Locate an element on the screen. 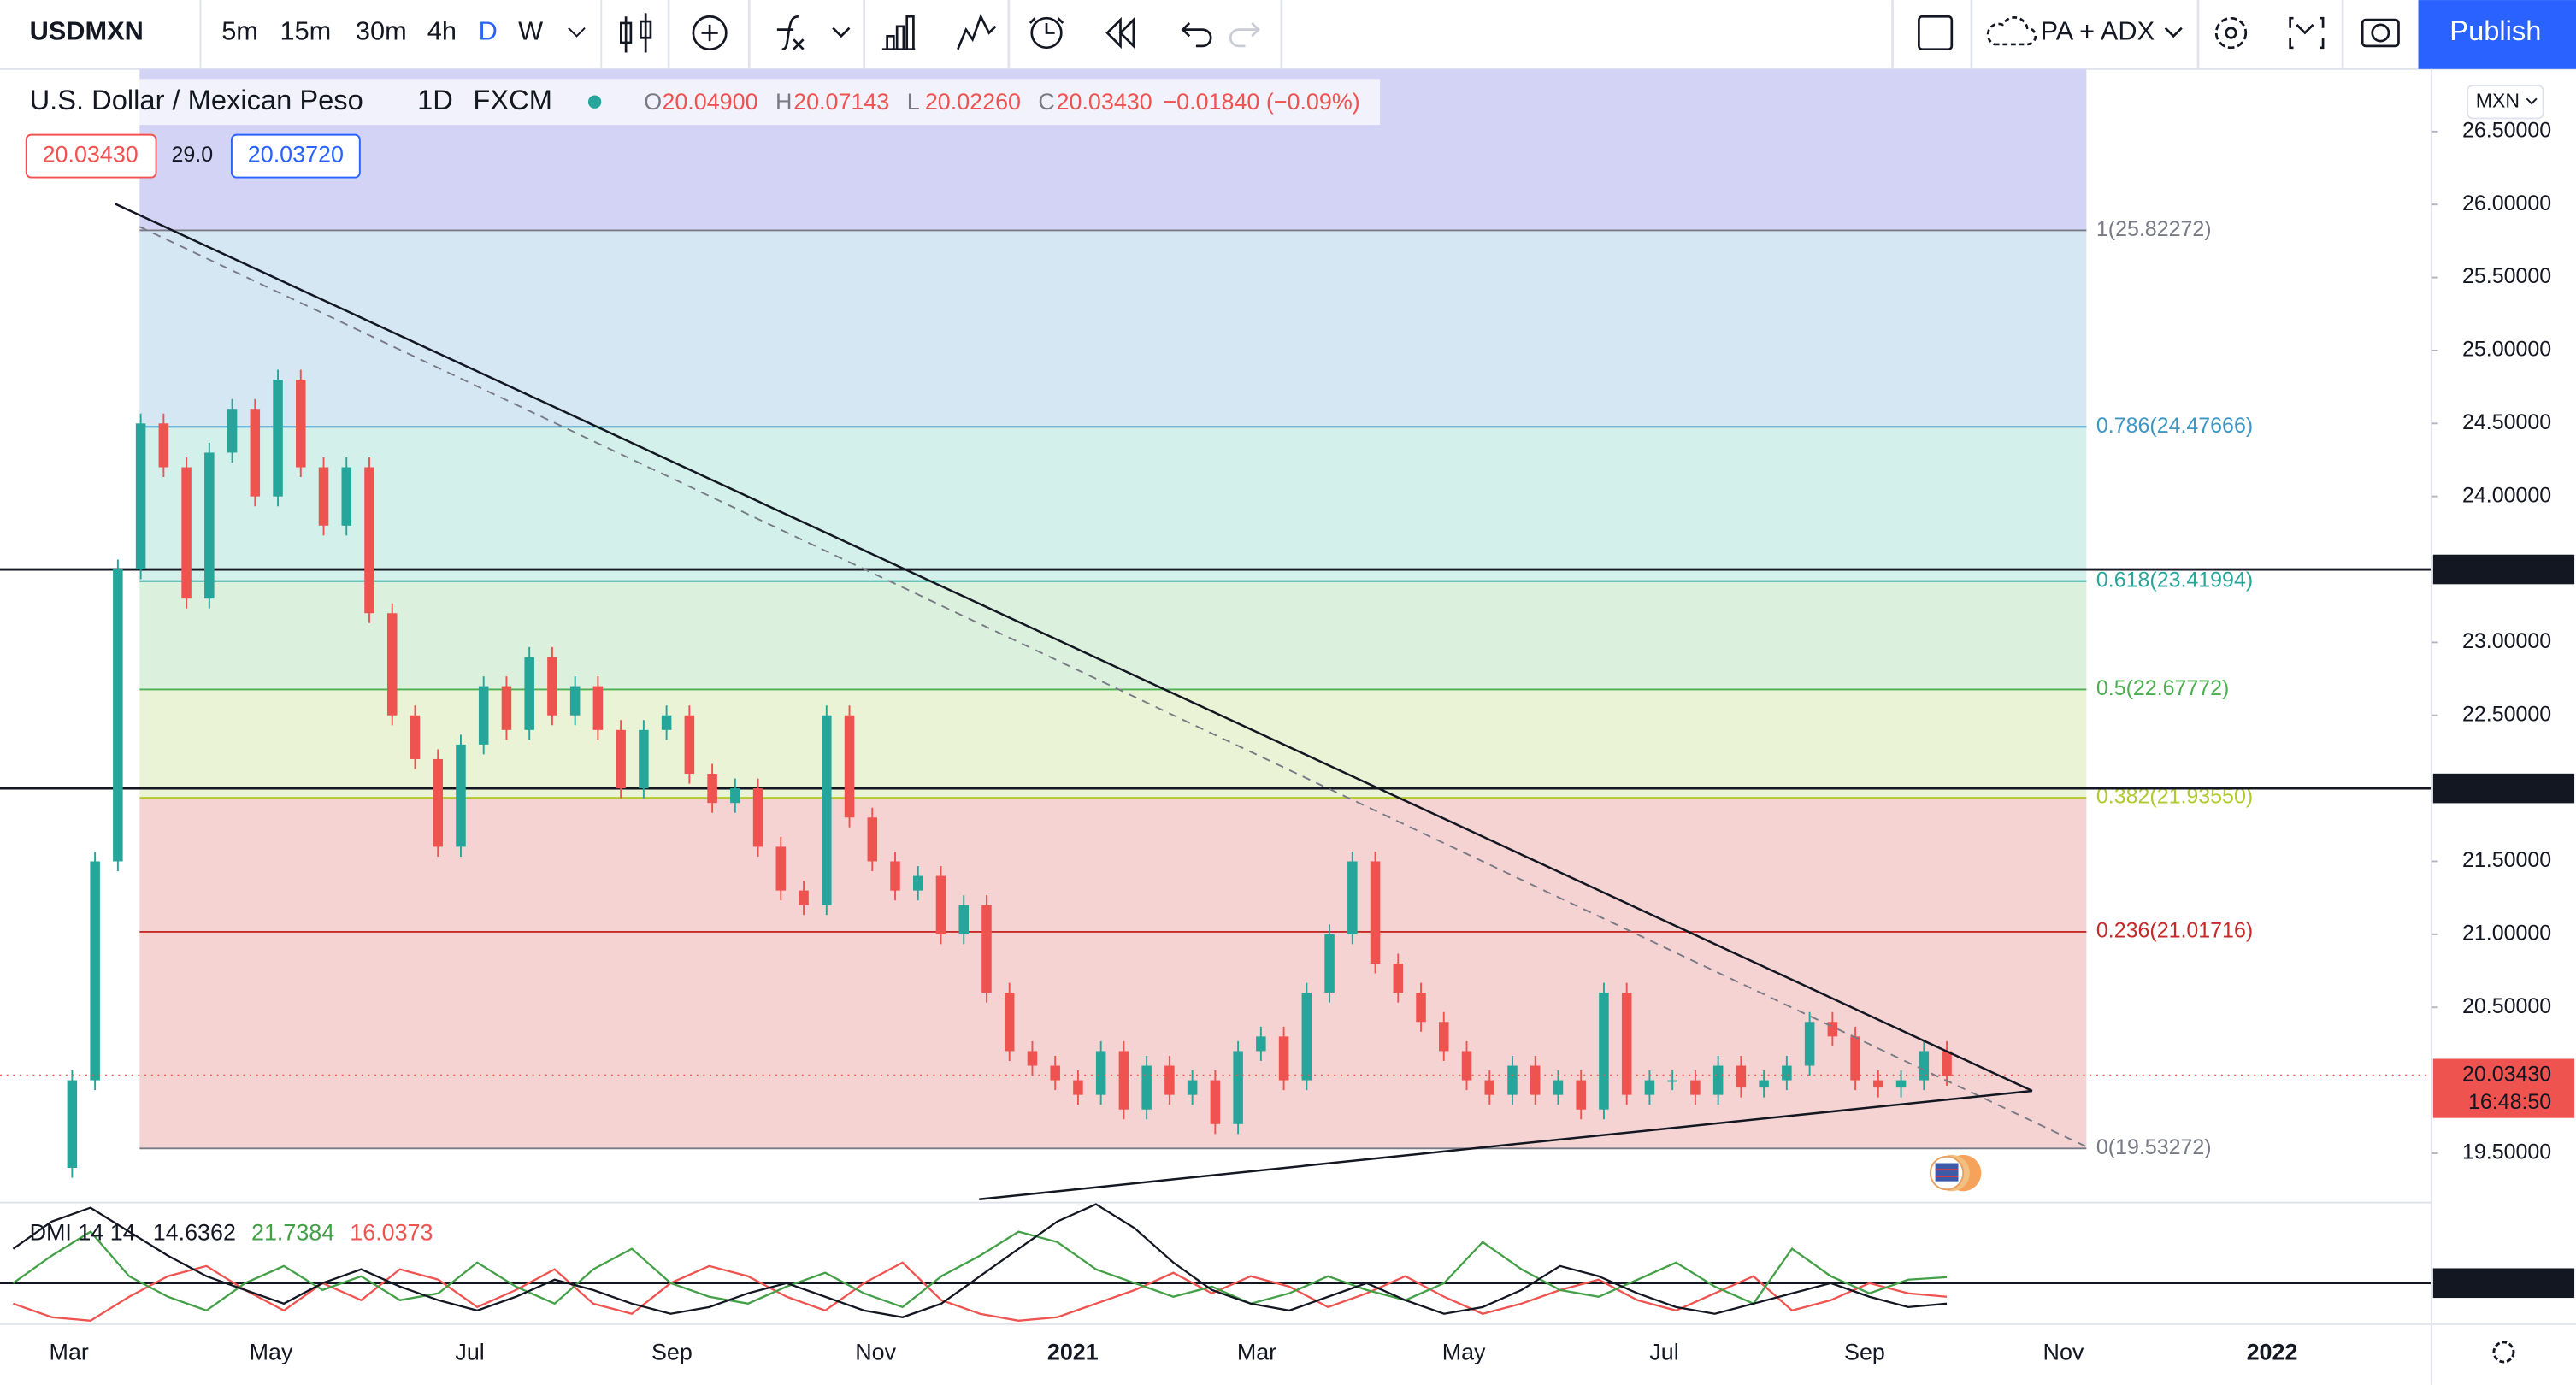 This screenshot has width=2576, height=1385. last-price-label: 20.03430 is located at coordinates (2506, 1074).